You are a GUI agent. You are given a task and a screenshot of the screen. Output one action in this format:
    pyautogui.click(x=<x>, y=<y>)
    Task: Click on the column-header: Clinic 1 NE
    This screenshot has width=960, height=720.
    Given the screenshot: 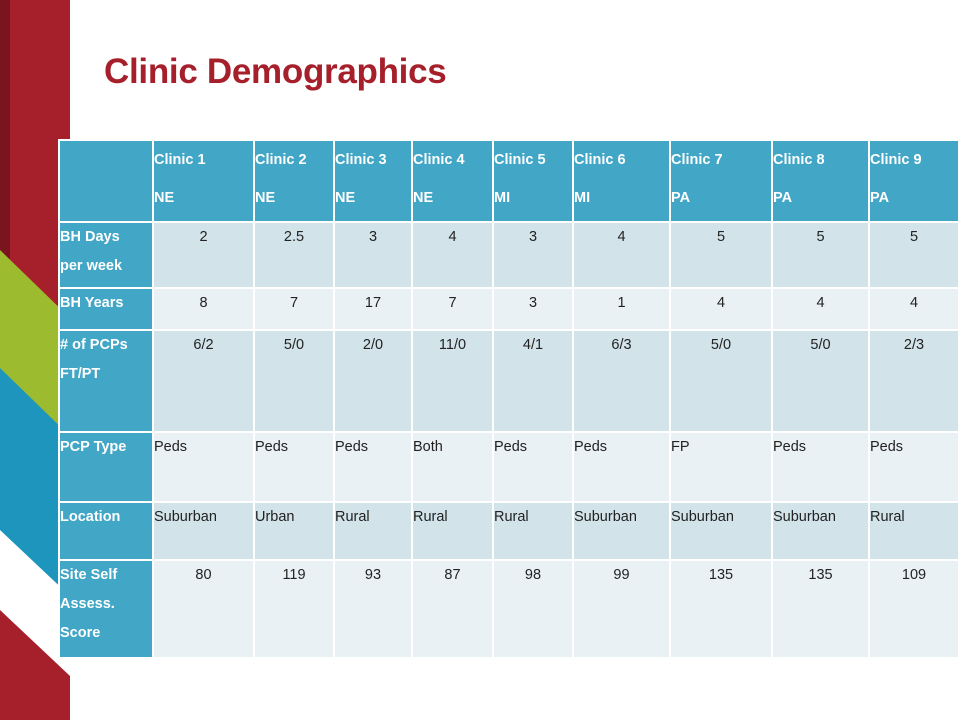 What is the action you would take?
    pyautogui.click(x=203, y=181)
    